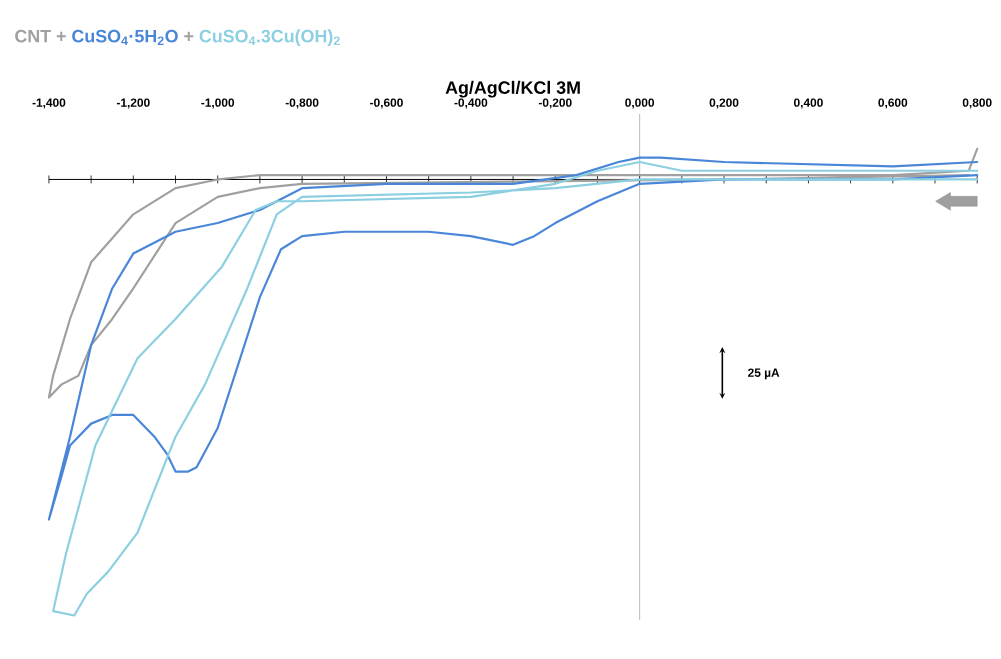  What do you see at coordinates (977, 103) in the screenshot?
I see `x-tick-label: 0,800` at bounding box center [977, 103].